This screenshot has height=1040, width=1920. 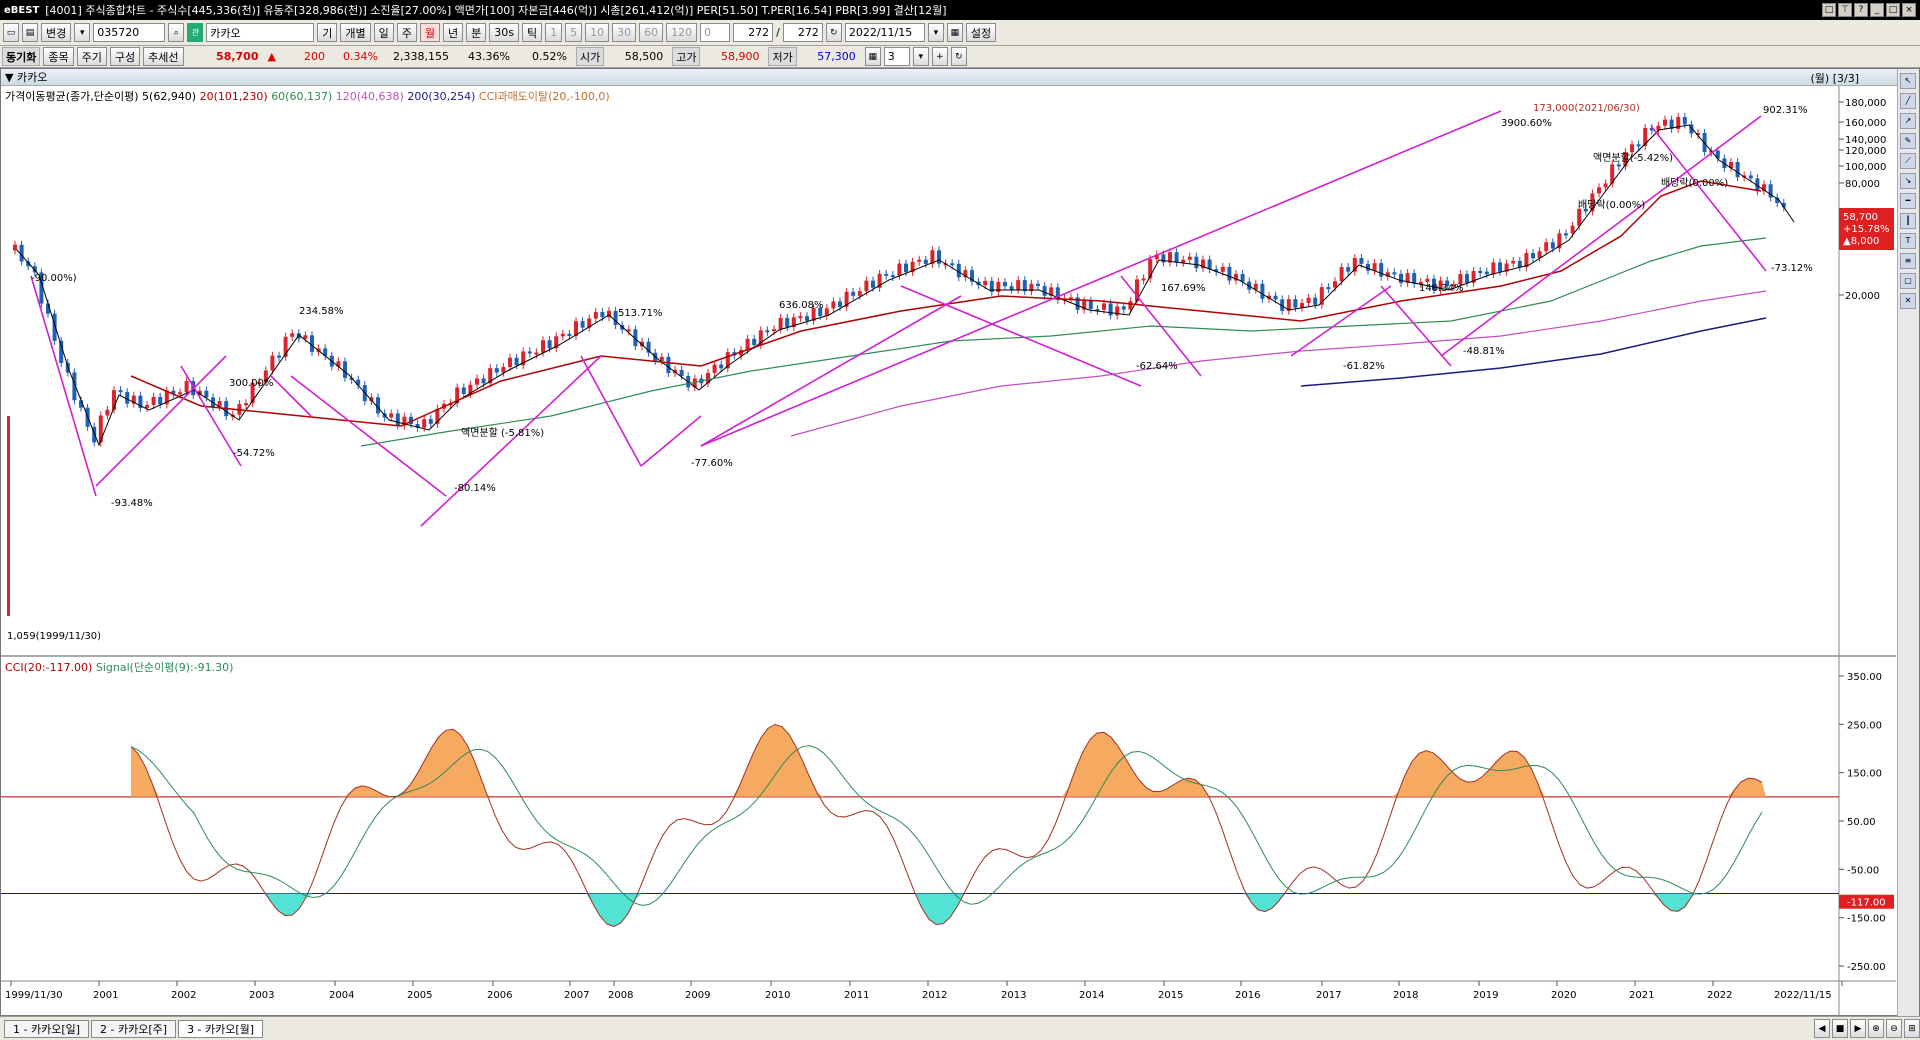 What do you see at coordinates (176, 32) in the screenshot?
I see `search-icon: ⌕` at bounding box center [176, 32].